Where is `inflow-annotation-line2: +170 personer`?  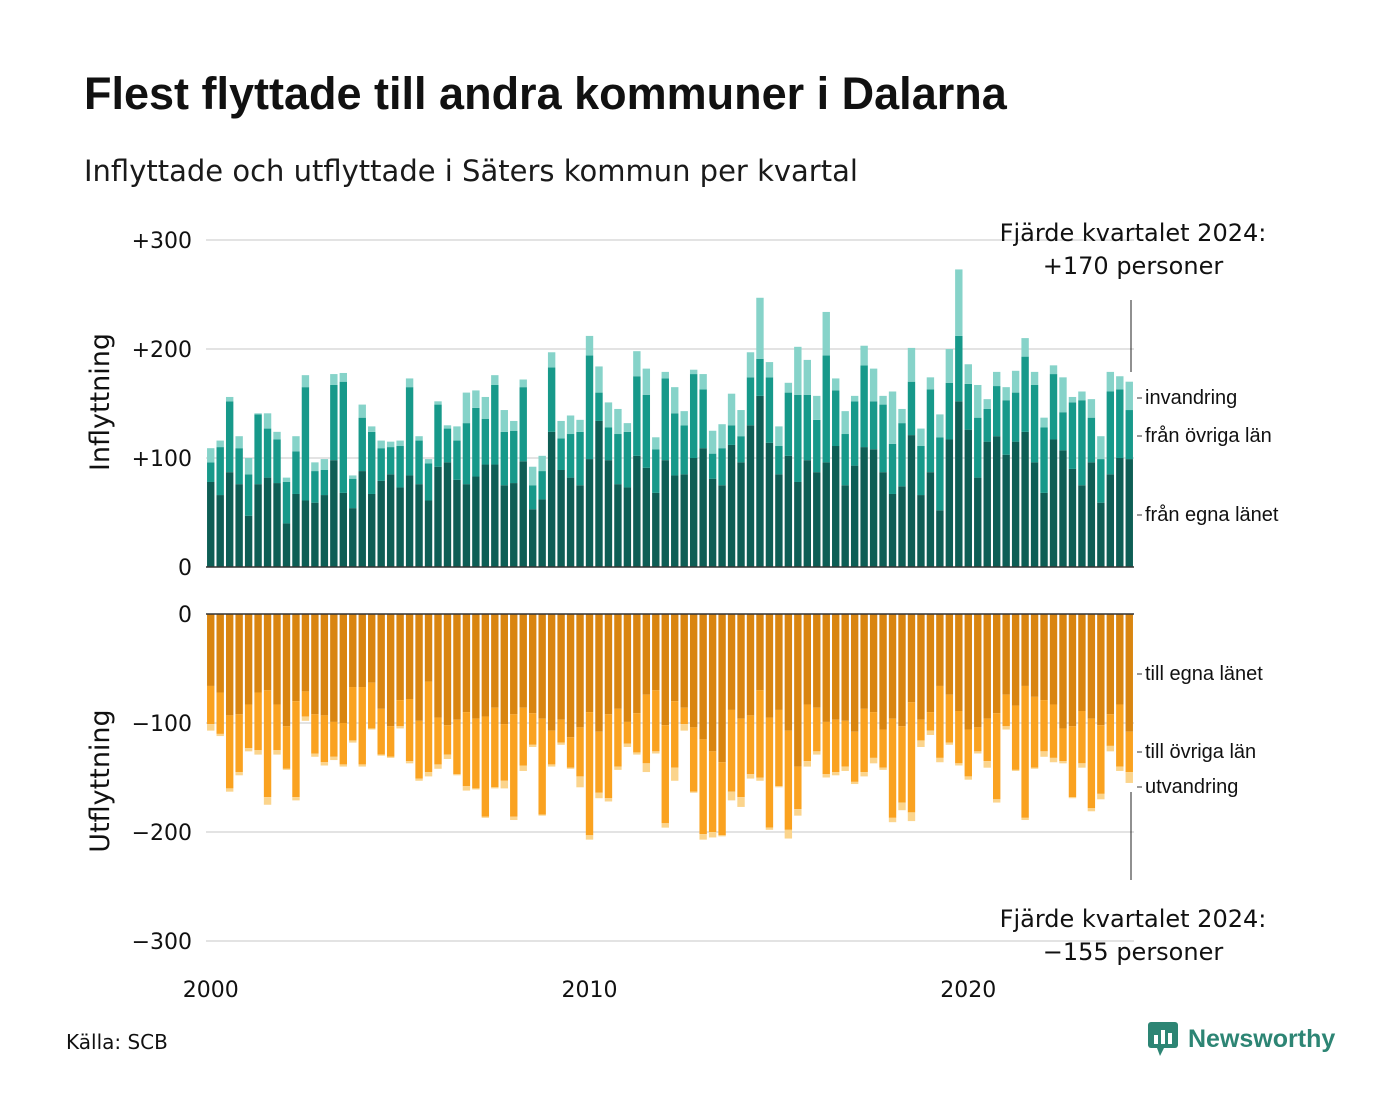
inflow-annotation-line2: +170 personer is located at coordinates (1133, 266).